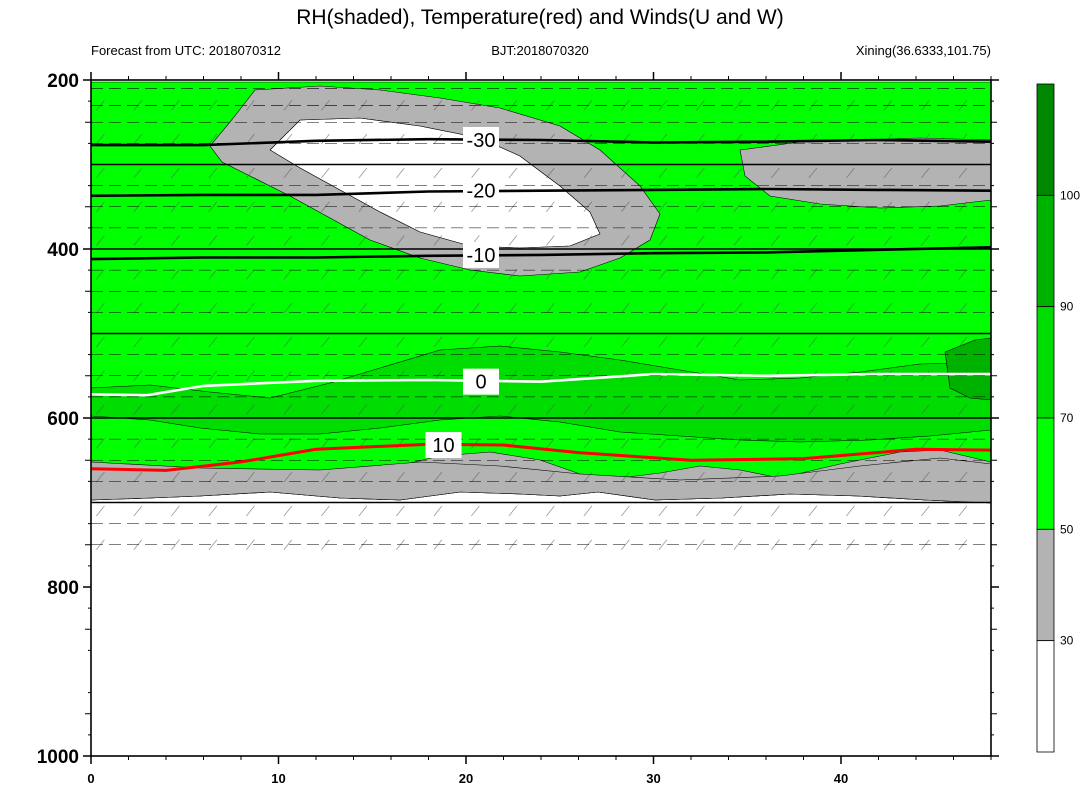 This screenshot has width=1087, height=806. Describe the element at coordinates (1058, 418) in the screenshot. I see `colorbar: 100 90 70 50 30` at that location.